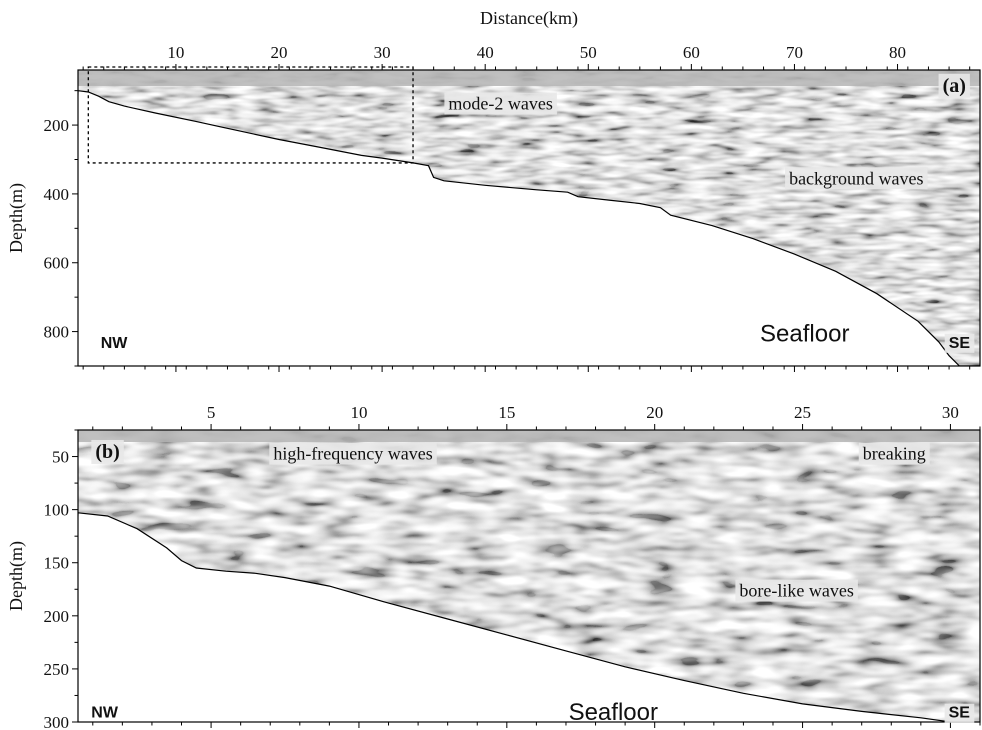  I want to click on panel-a-annotation-text: mode-2 waves, so click(500, 104).